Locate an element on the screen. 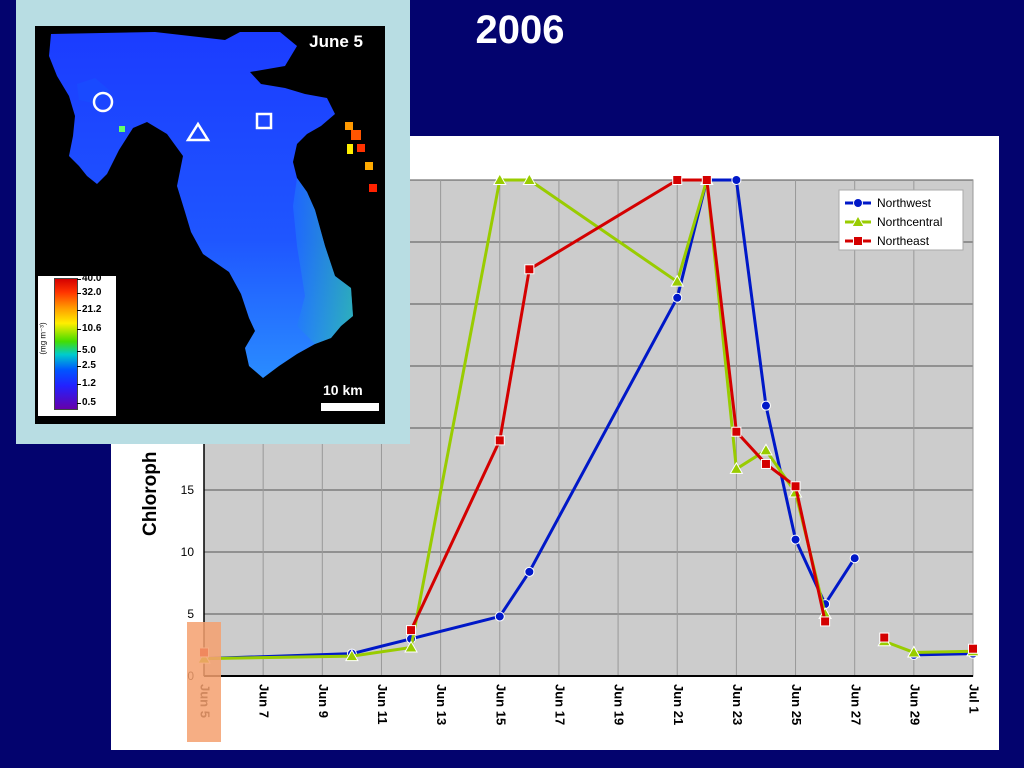 The image size is (1024, 768). highlighted-date-marker is located at coordinates (204, 682).